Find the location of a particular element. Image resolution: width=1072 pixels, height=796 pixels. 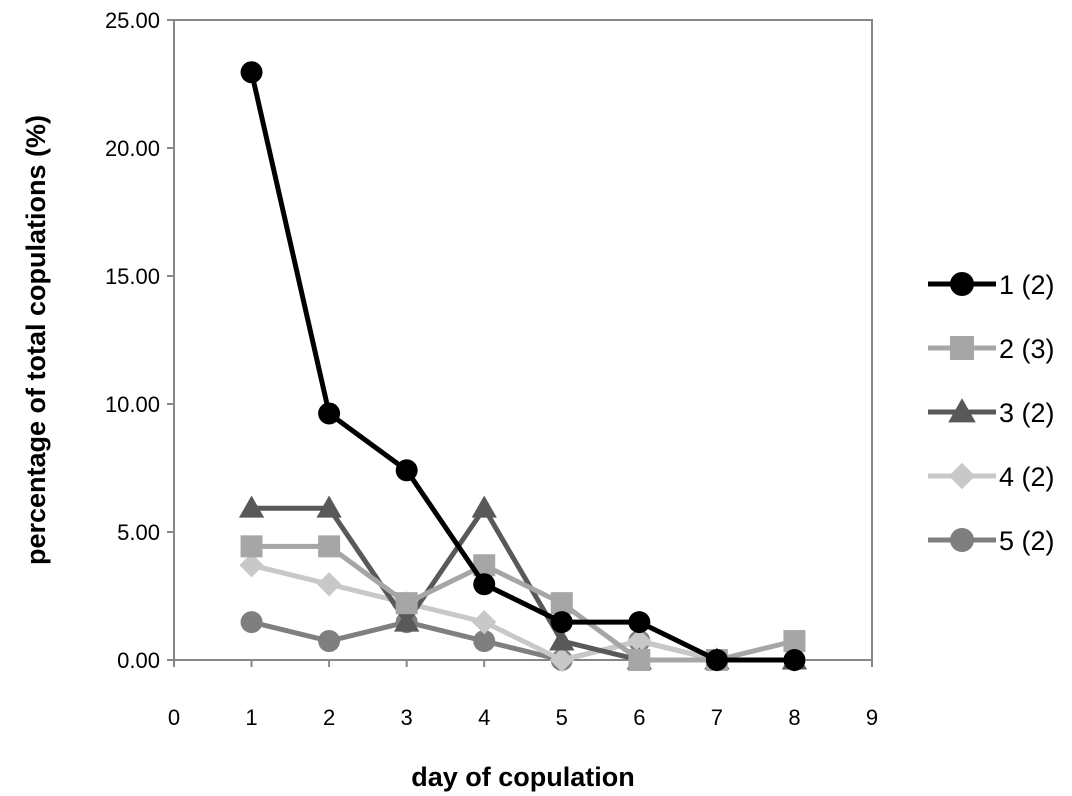

x-tick-label: 1 is located at coordinates (251, 717).